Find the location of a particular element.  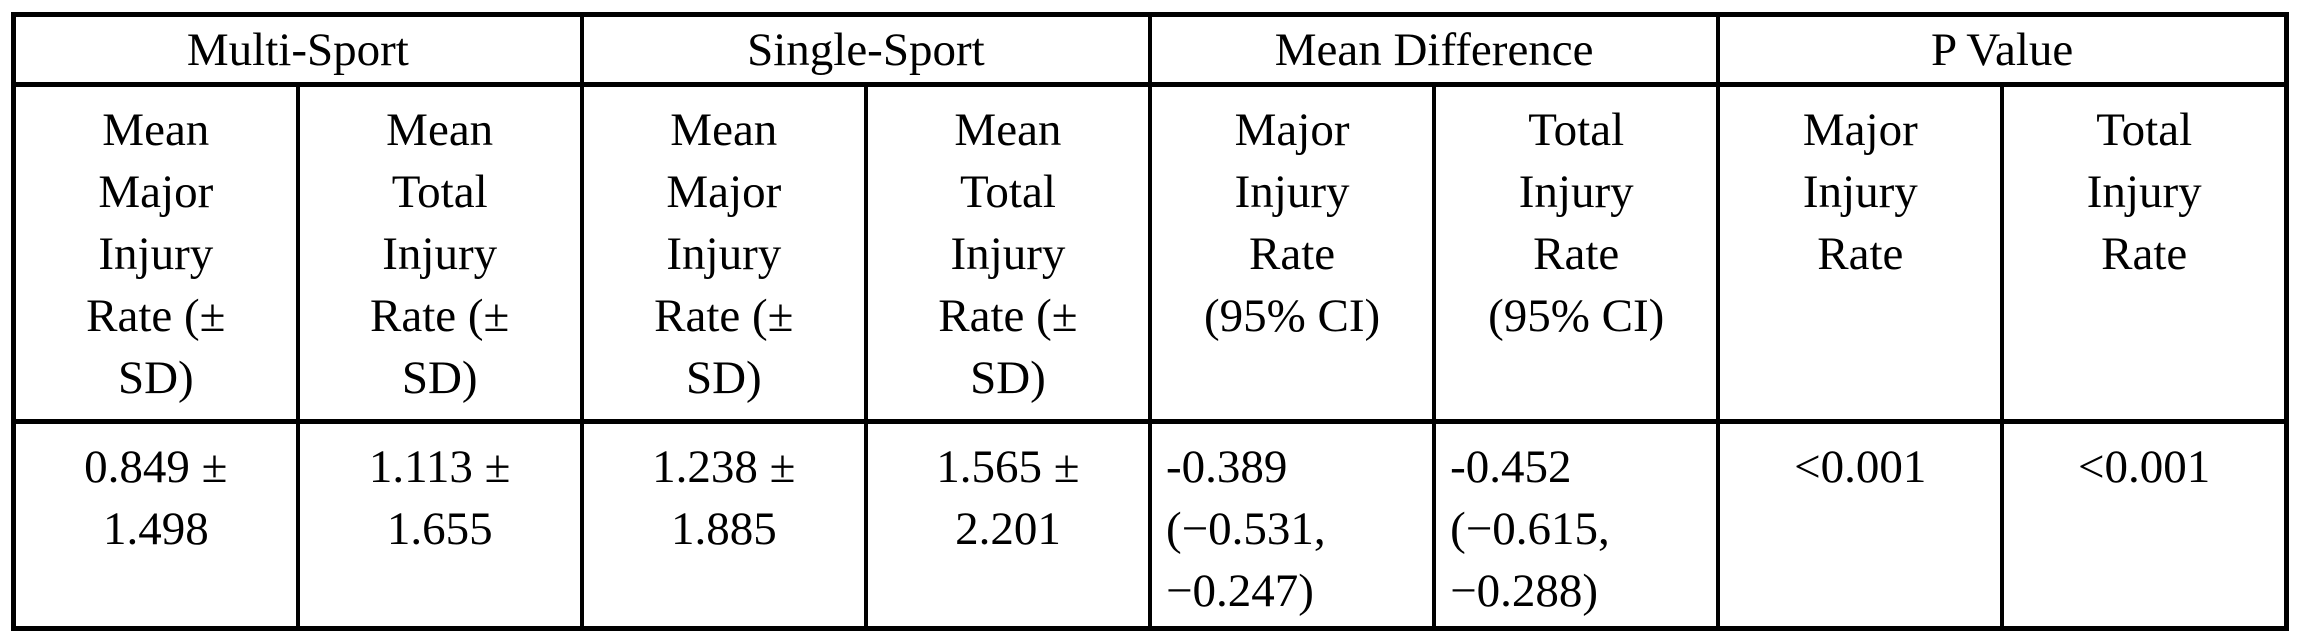

data-cell-single-total: 1.565 ± 2.201 is located at coordinates (1008, 525).